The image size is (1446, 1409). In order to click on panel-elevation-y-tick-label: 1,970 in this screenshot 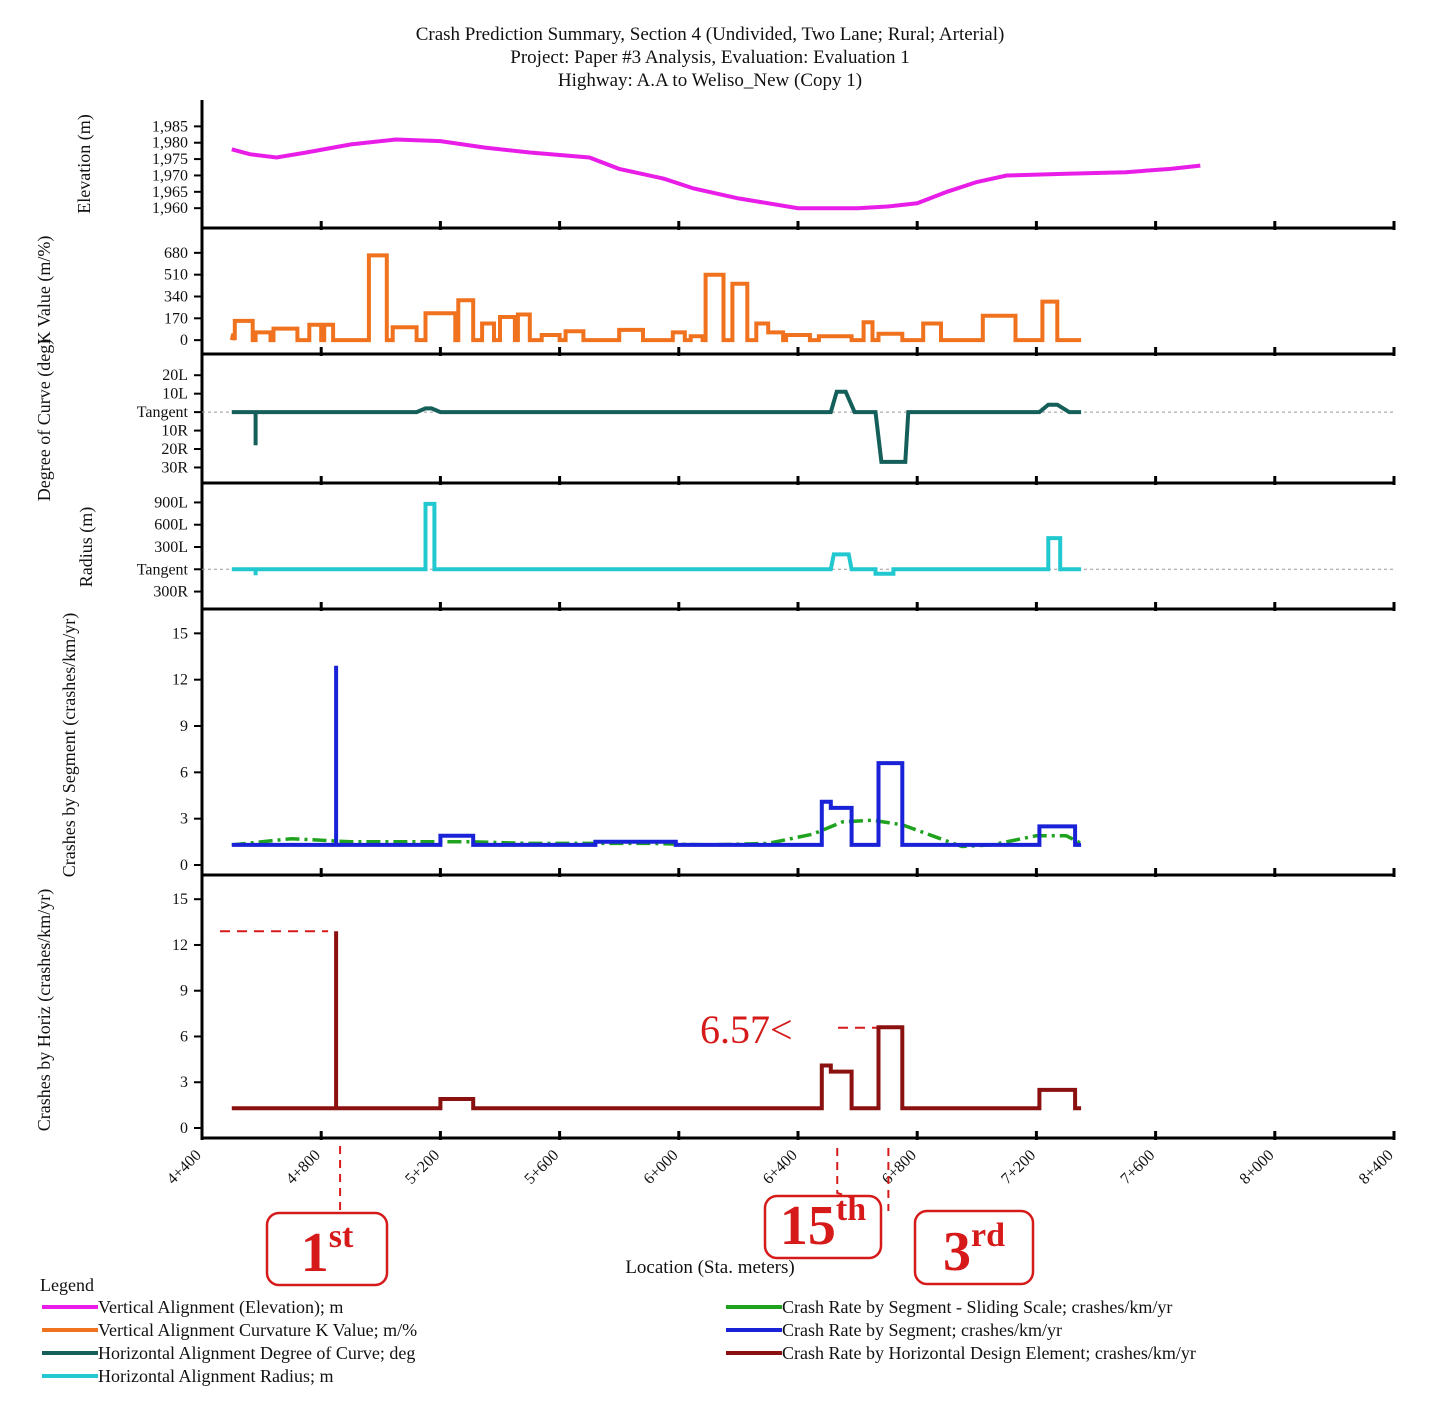, I will do `click(170, 175)`.